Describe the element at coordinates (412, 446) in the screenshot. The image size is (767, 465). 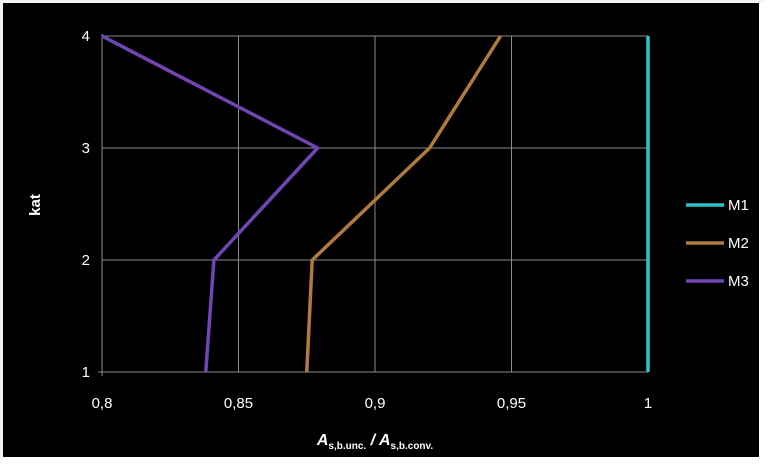
I see `x-label-sub-b: s,b.conv.` at that location.